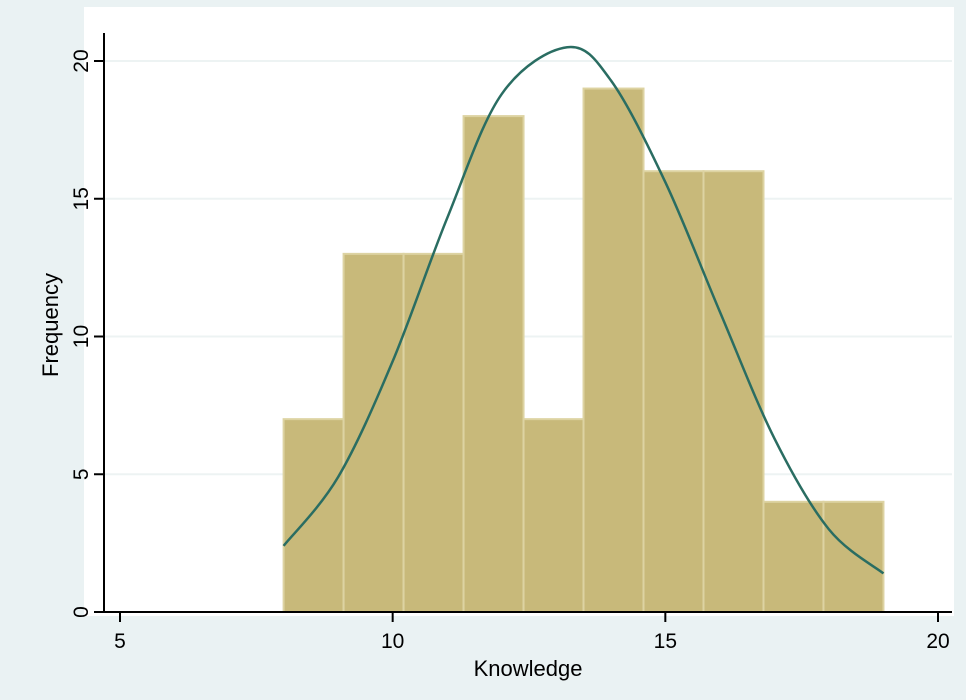 This screenshot has height=700, width=966. What do you see at coordinates (120, 641) in the screenshot?
I see `x-tick-label-5: 5` at bounding box center [120, 641].